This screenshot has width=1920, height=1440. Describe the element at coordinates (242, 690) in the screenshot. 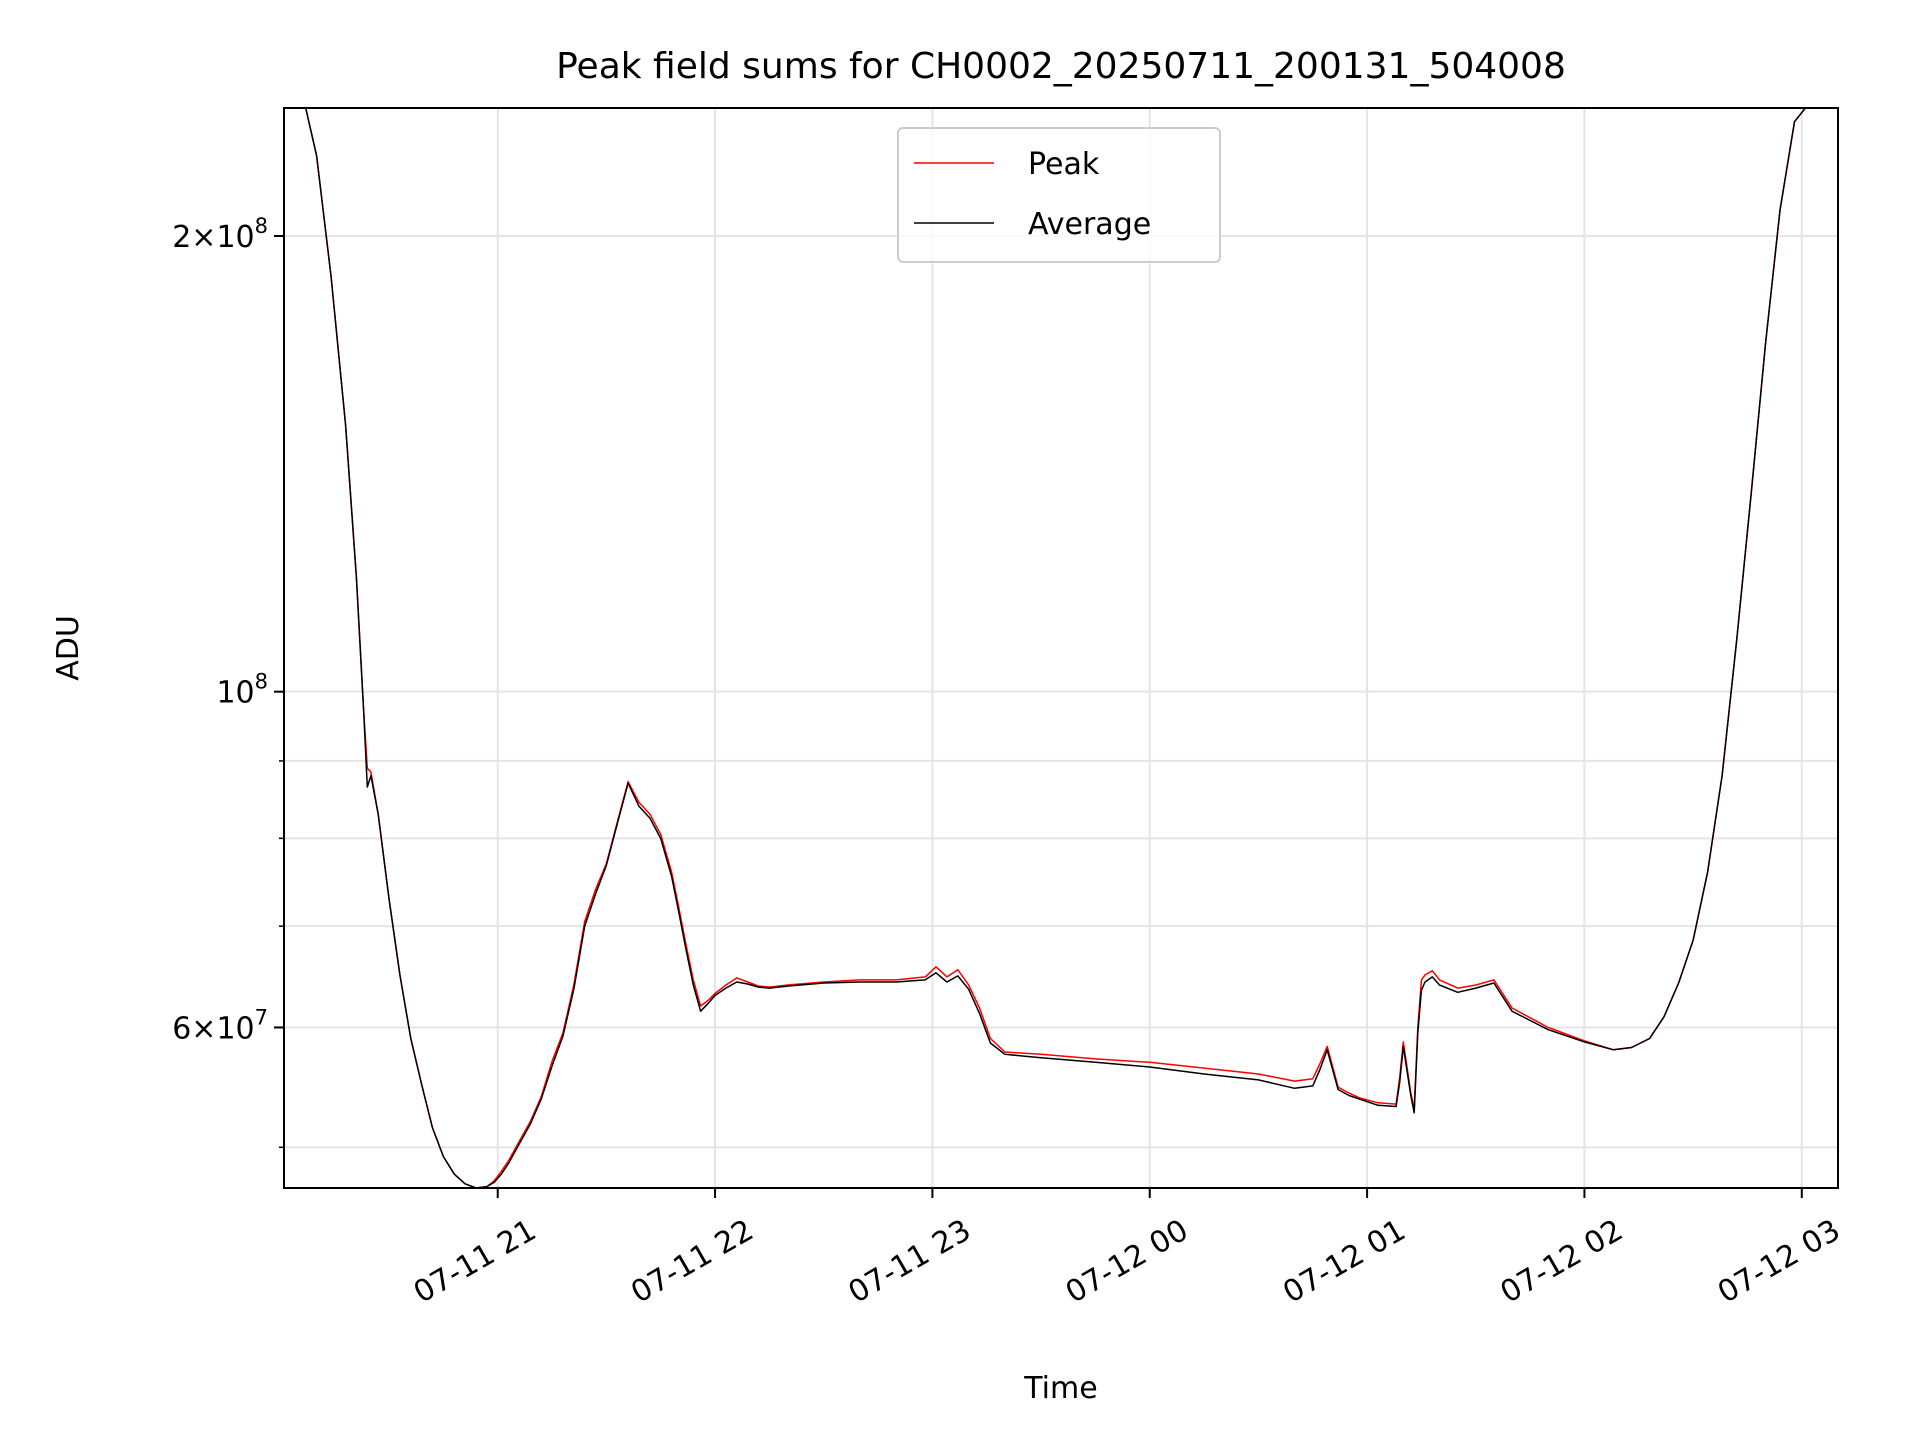

I see `y-tick-label: 108` at that location.